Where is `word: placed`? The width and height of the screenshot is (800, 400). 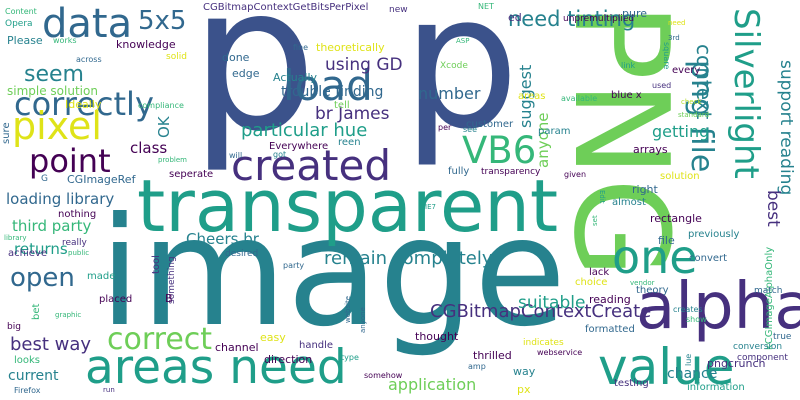
word: placed is located at coordinates (116, 299).